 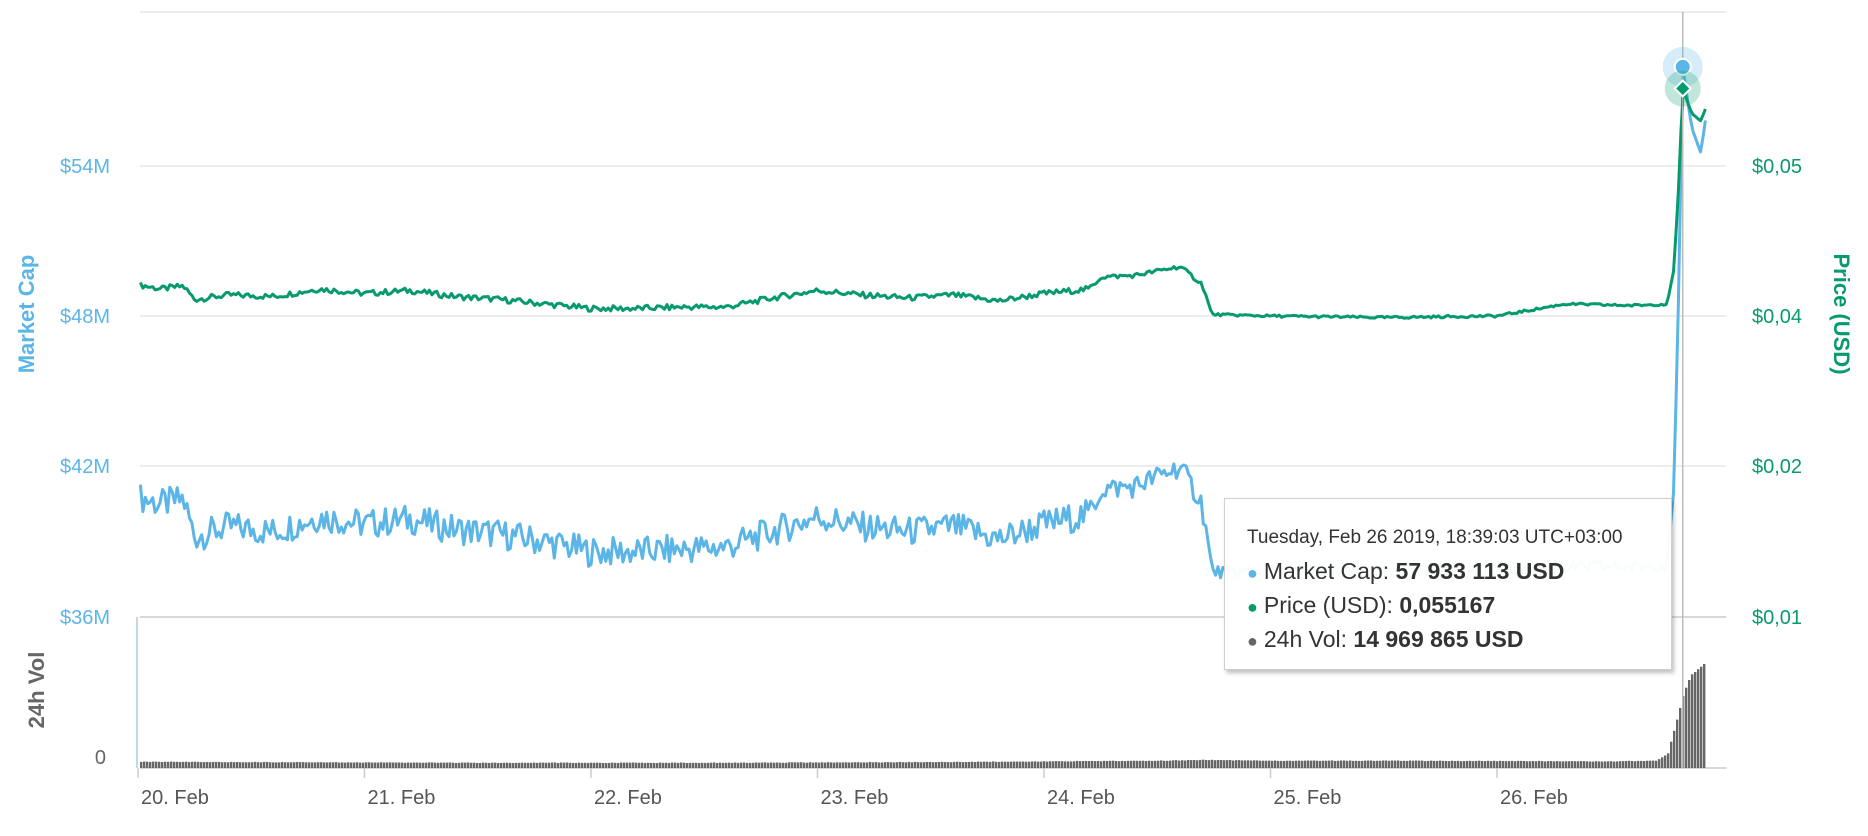 I want to click on tooltip-row-volume: ● 24h Vol: 14 969 865 USD, so click(x=1459, y=640).